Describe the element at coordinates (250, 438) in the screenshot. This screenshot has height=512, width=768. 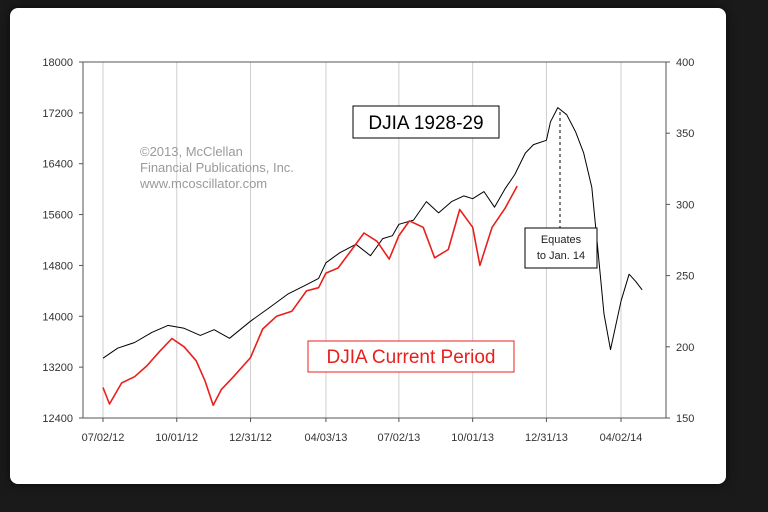
I see `x-tick-label: 12/31/12` at that location.